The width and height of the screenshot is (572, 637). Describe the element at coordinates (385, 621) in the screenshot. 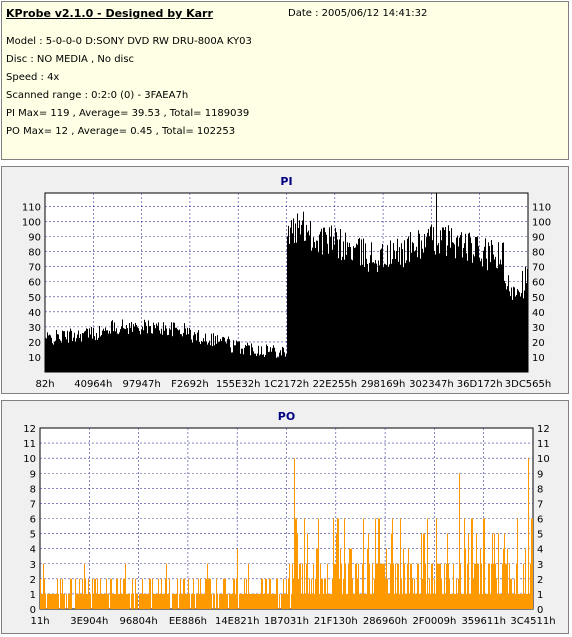

I see `x-tick-label: 286960h` at that location.